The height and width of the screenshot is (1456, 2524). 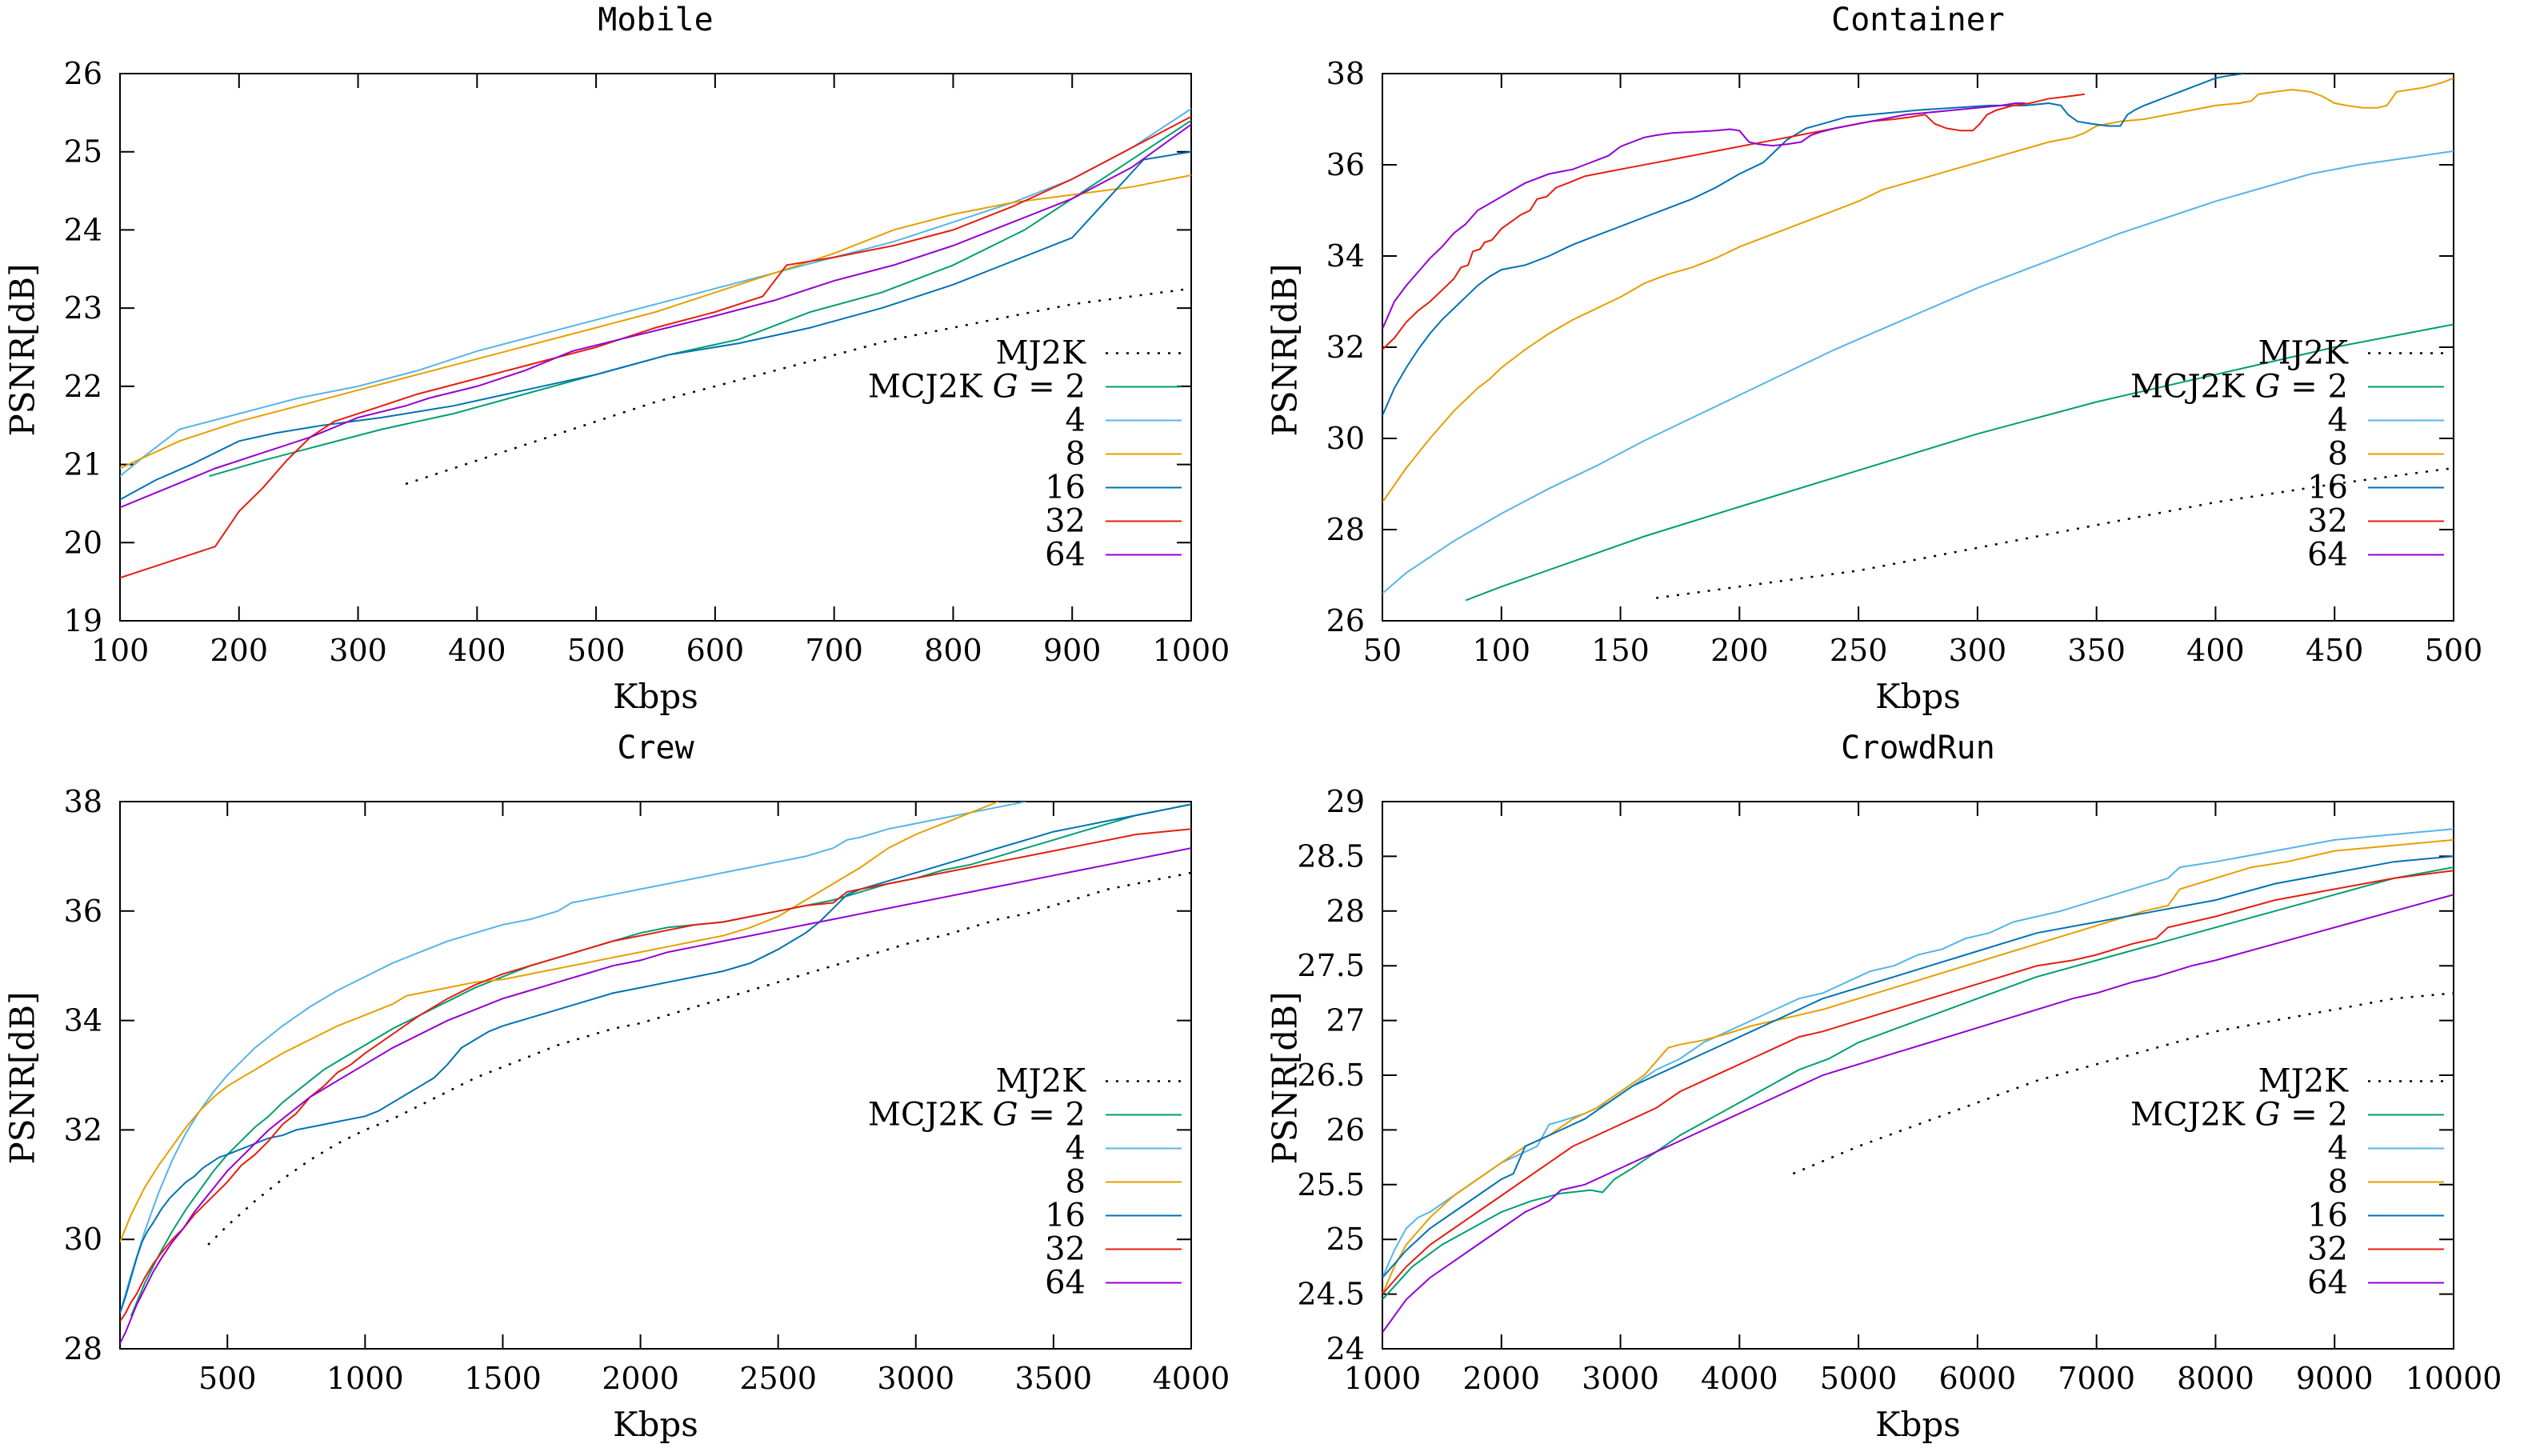 What do you see at coordinates (2454, 1378) in the screenshot?
I see `svg-text: 10000` at bounding box center [2454, 1378].